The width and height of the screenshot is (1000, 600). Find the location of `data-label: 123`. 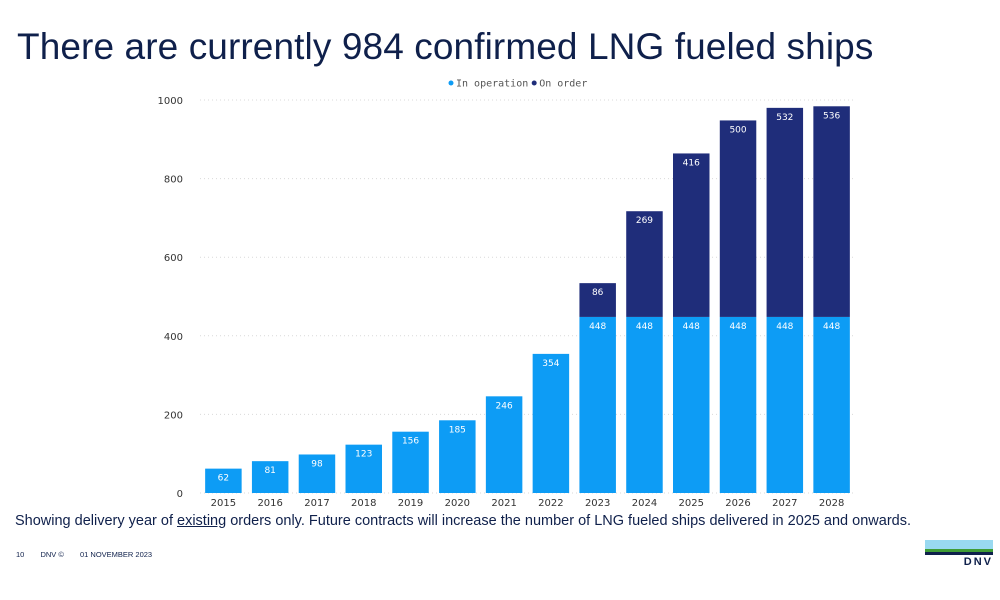

data-label: 123 is located at coordinates (363, 455).